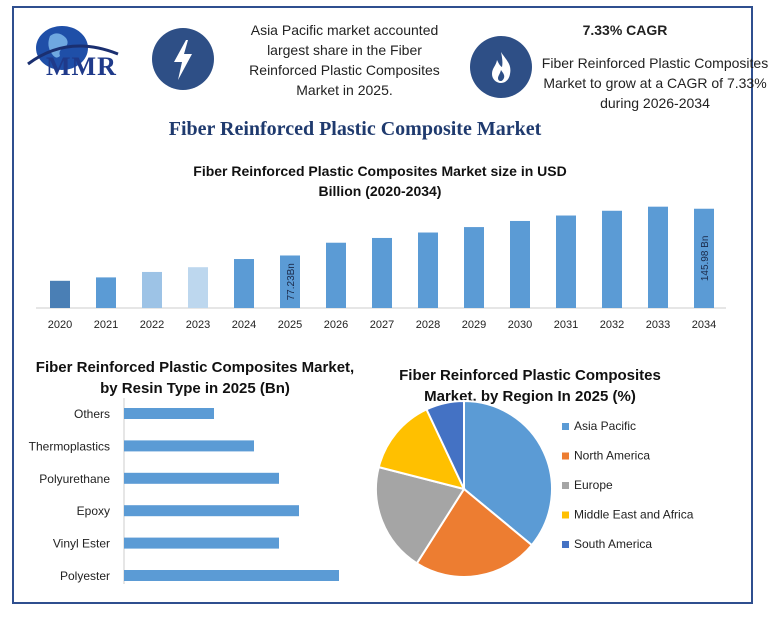 Image resolution: width=768 pixels, height=623 pixels. I want to click on bar-2029, so click(474, 267).